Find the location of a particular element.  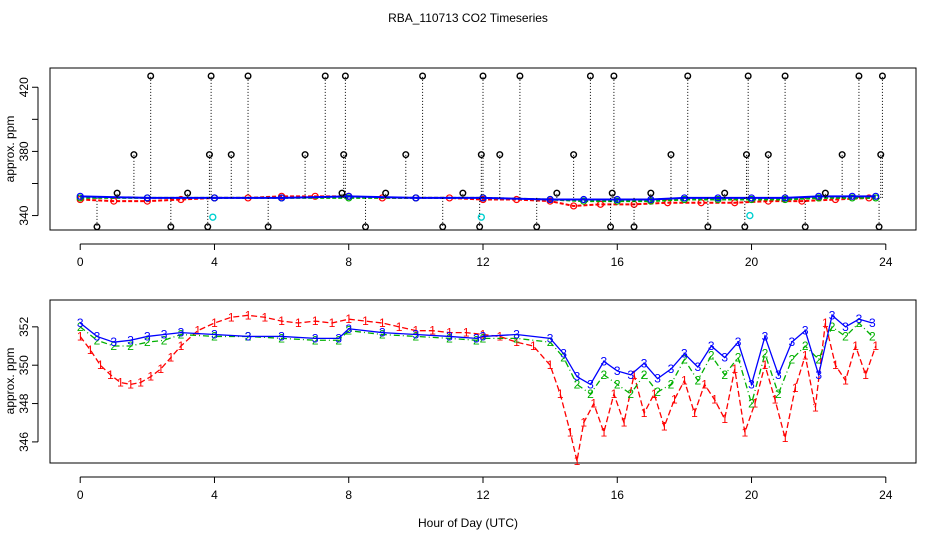

x-tick-label: 24 is located at coordinates (886, 495).